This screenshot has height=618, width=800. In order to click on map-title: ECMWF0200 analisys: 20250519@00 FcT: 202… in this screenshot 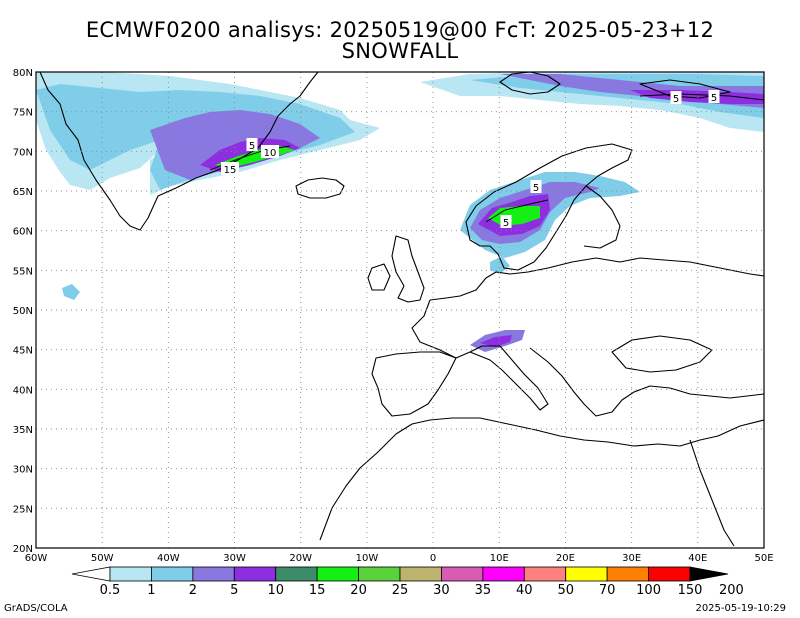, I will do `click(400, 30)`.